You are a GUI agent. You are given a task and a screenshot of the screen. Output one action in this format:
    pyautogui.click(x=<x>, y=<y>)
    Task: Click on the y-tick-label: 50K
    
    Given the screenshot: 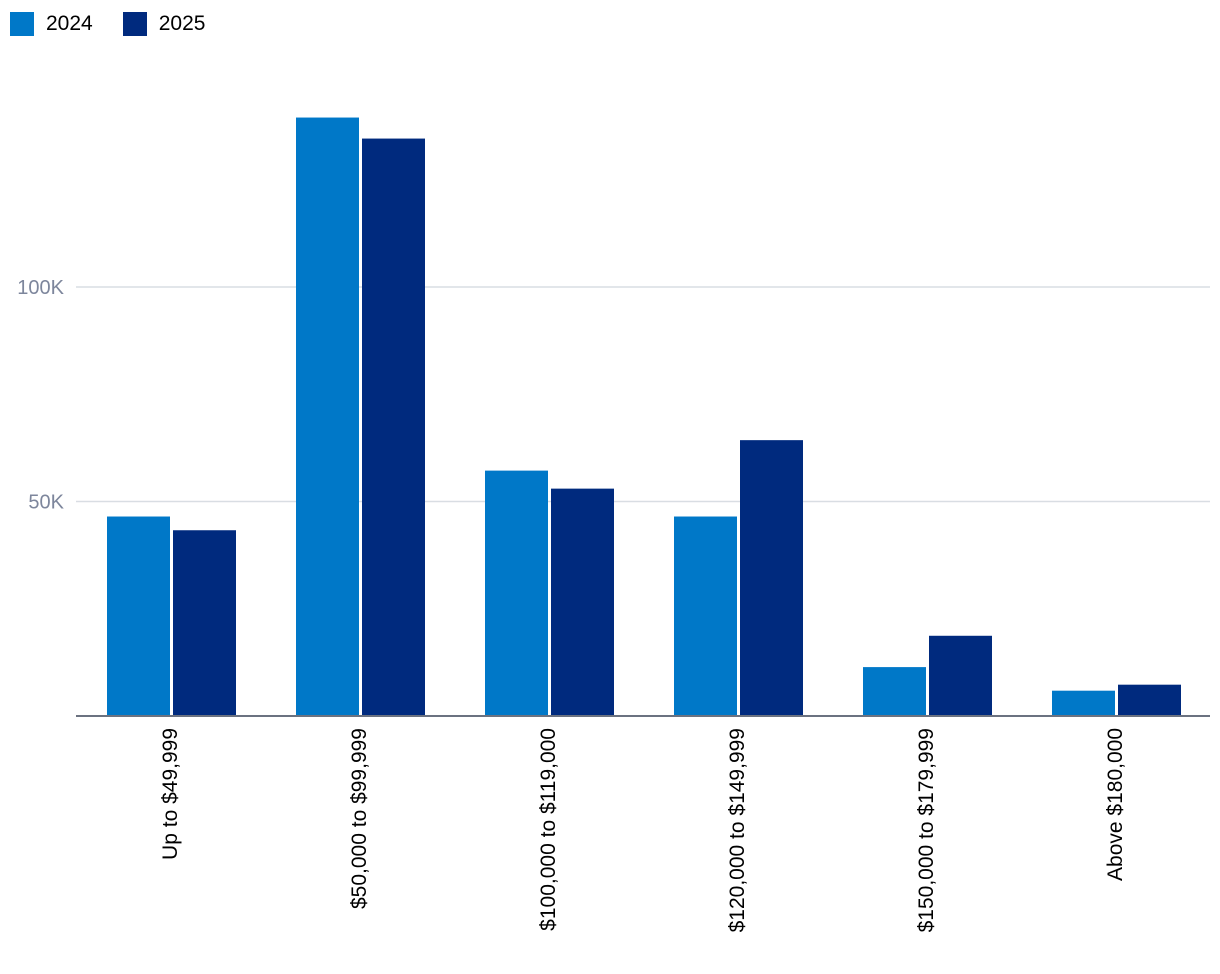 What is the action you would take?
    pyautogui.click(x=46, y=503)
    